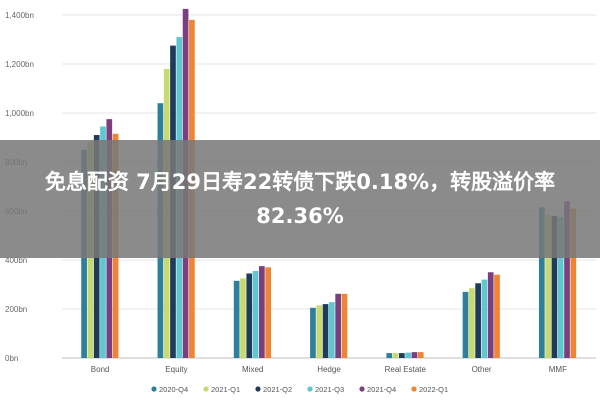 The image size is (600, 400). Describe the element at coordinates (408, 355) in the screenshot. I see `bar-real-estate-2021-q3` at that location.